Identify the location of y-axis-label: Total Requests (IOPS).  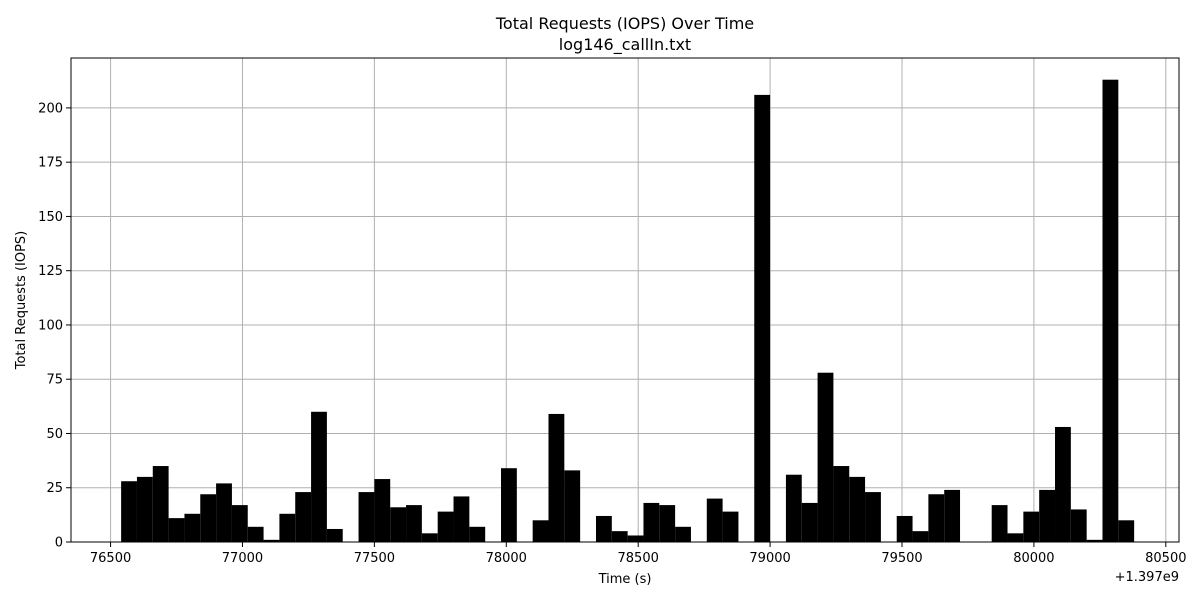
(21, 301).